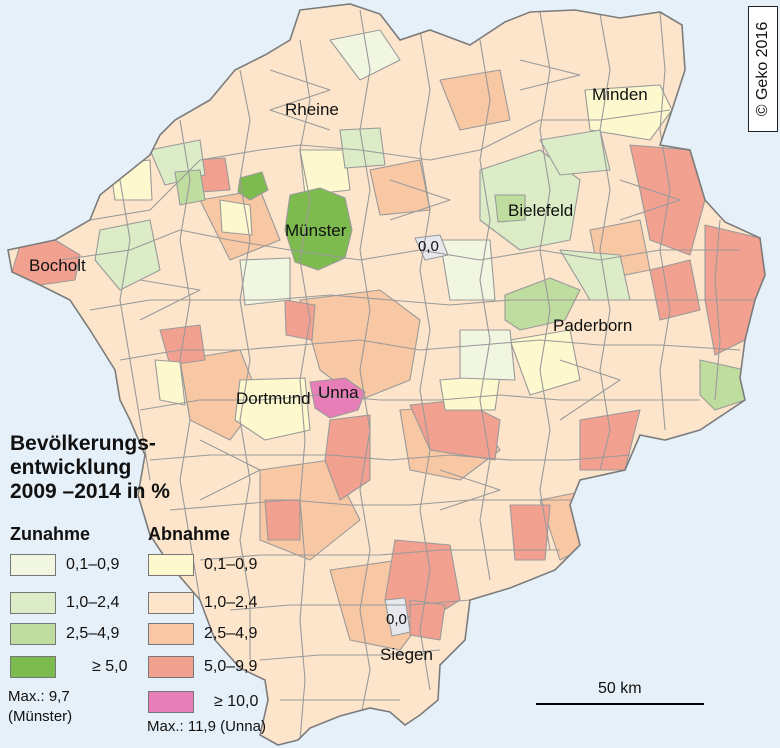  I want to click on legend-decrease-row: ≥ 10,0, so click(203, 702).